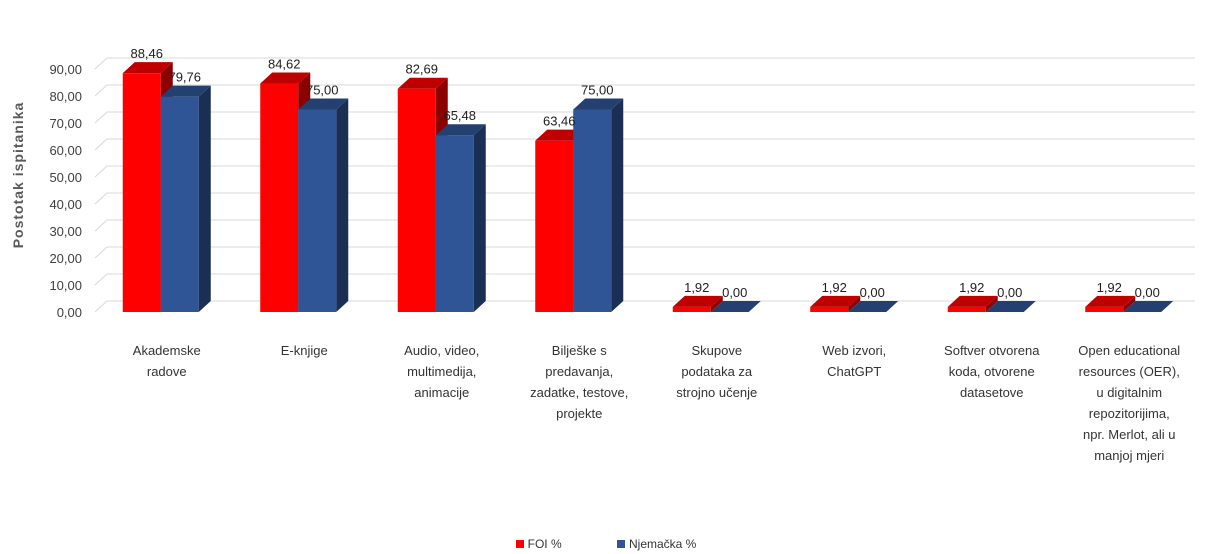 Image resolution: width=1212 pixels, height=554 pixels. I want to click on data-label: 79,76, so click(184, 77).